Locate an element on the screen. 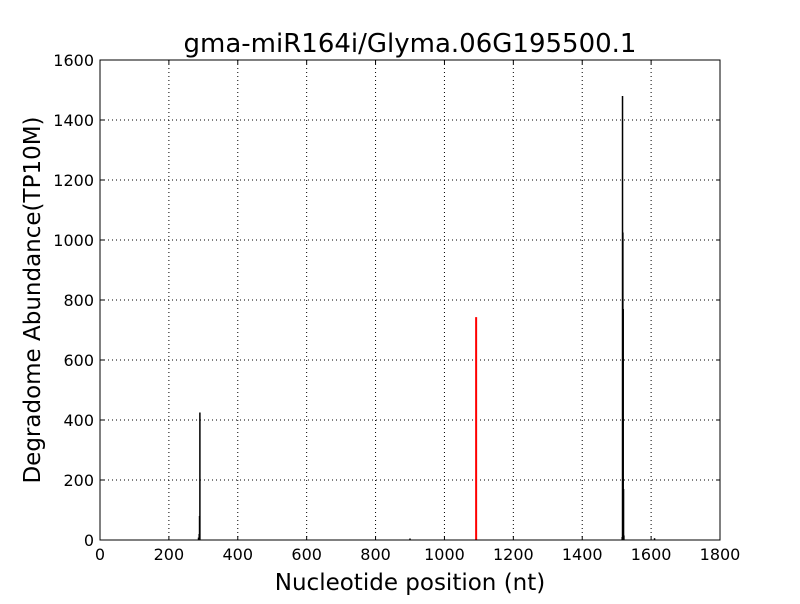 The image size is (800, 604). x-tick-label: 1000 is located at coordinates (444, 554).